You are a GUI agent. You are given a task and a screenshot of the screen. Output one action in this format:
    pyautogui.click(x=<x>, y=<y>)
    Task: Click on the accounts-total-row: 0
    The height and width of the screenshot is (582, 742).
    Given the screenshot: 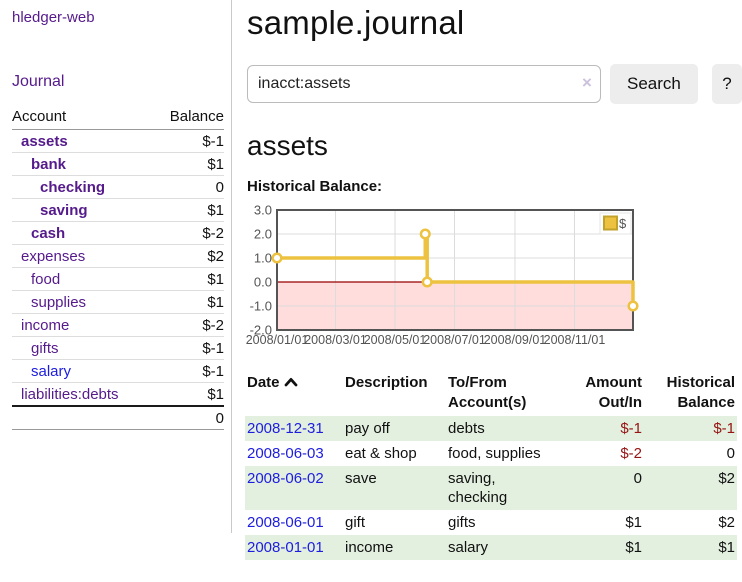 What is the action you would take?
    pyautogui.click(x=118, y=417)
    